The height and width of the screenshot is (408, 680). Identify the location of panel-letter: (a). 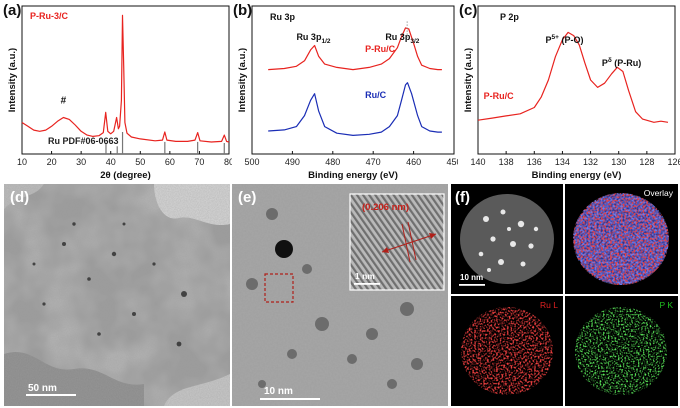
(12, 10).